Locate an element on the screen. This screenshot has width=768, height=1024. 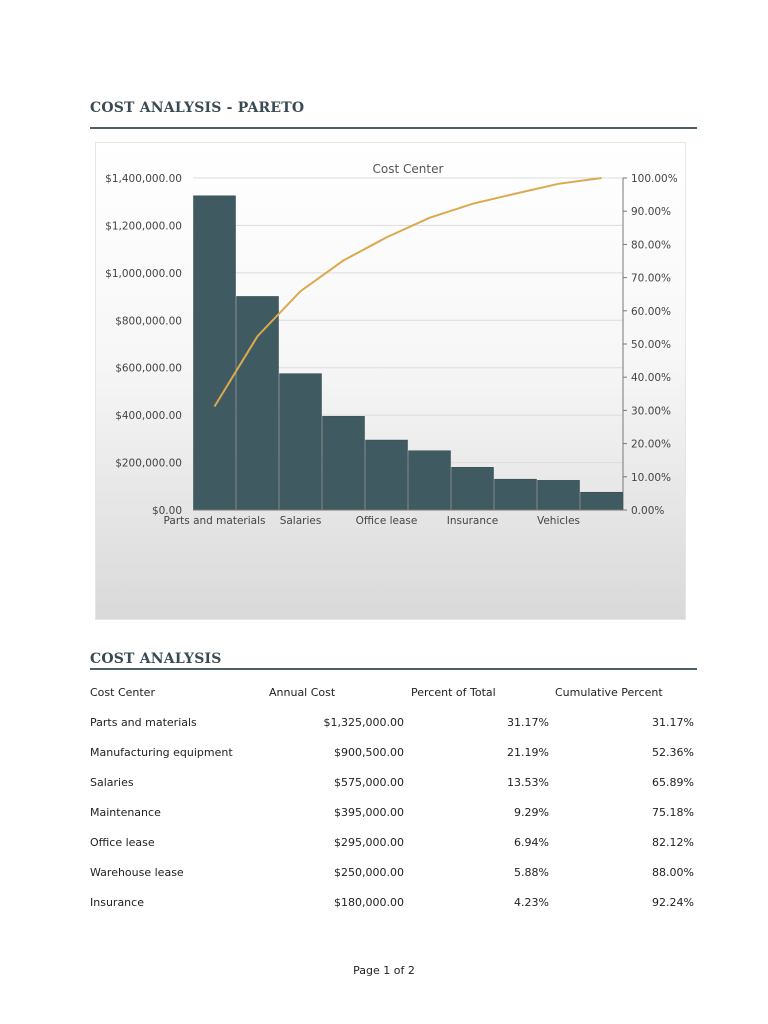
cell-annual-cost: $180,000.00 is located at coordinates (369, 902).